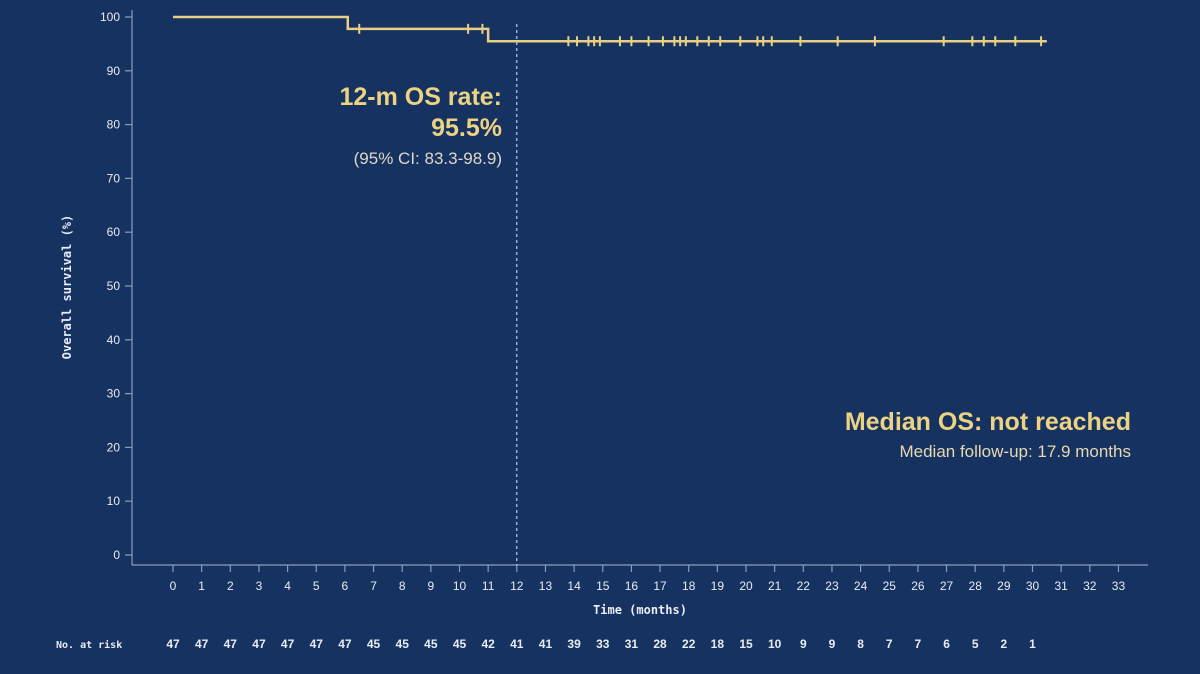 This screenshot has width=1200, height=674. I want to click on x-tick-label: 26, so click(918, 586).